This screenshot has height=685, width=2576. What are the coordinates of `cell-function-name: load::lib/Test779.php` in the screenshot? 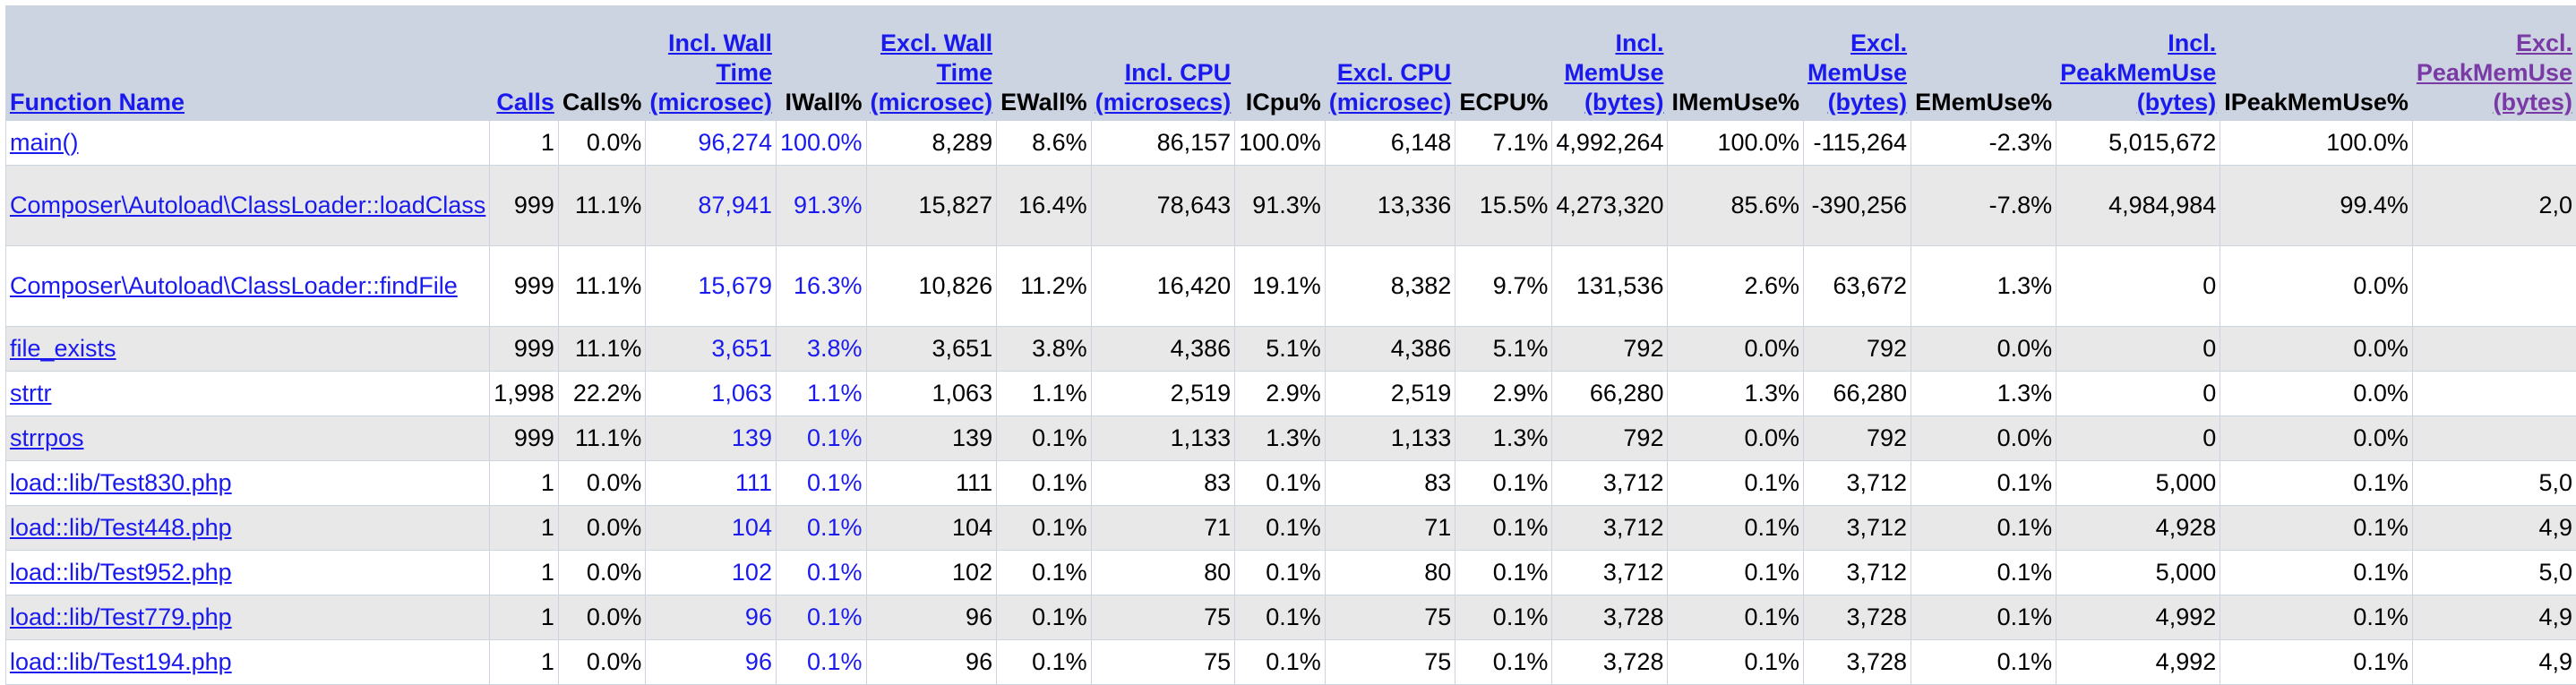 It's located at (248, 618).